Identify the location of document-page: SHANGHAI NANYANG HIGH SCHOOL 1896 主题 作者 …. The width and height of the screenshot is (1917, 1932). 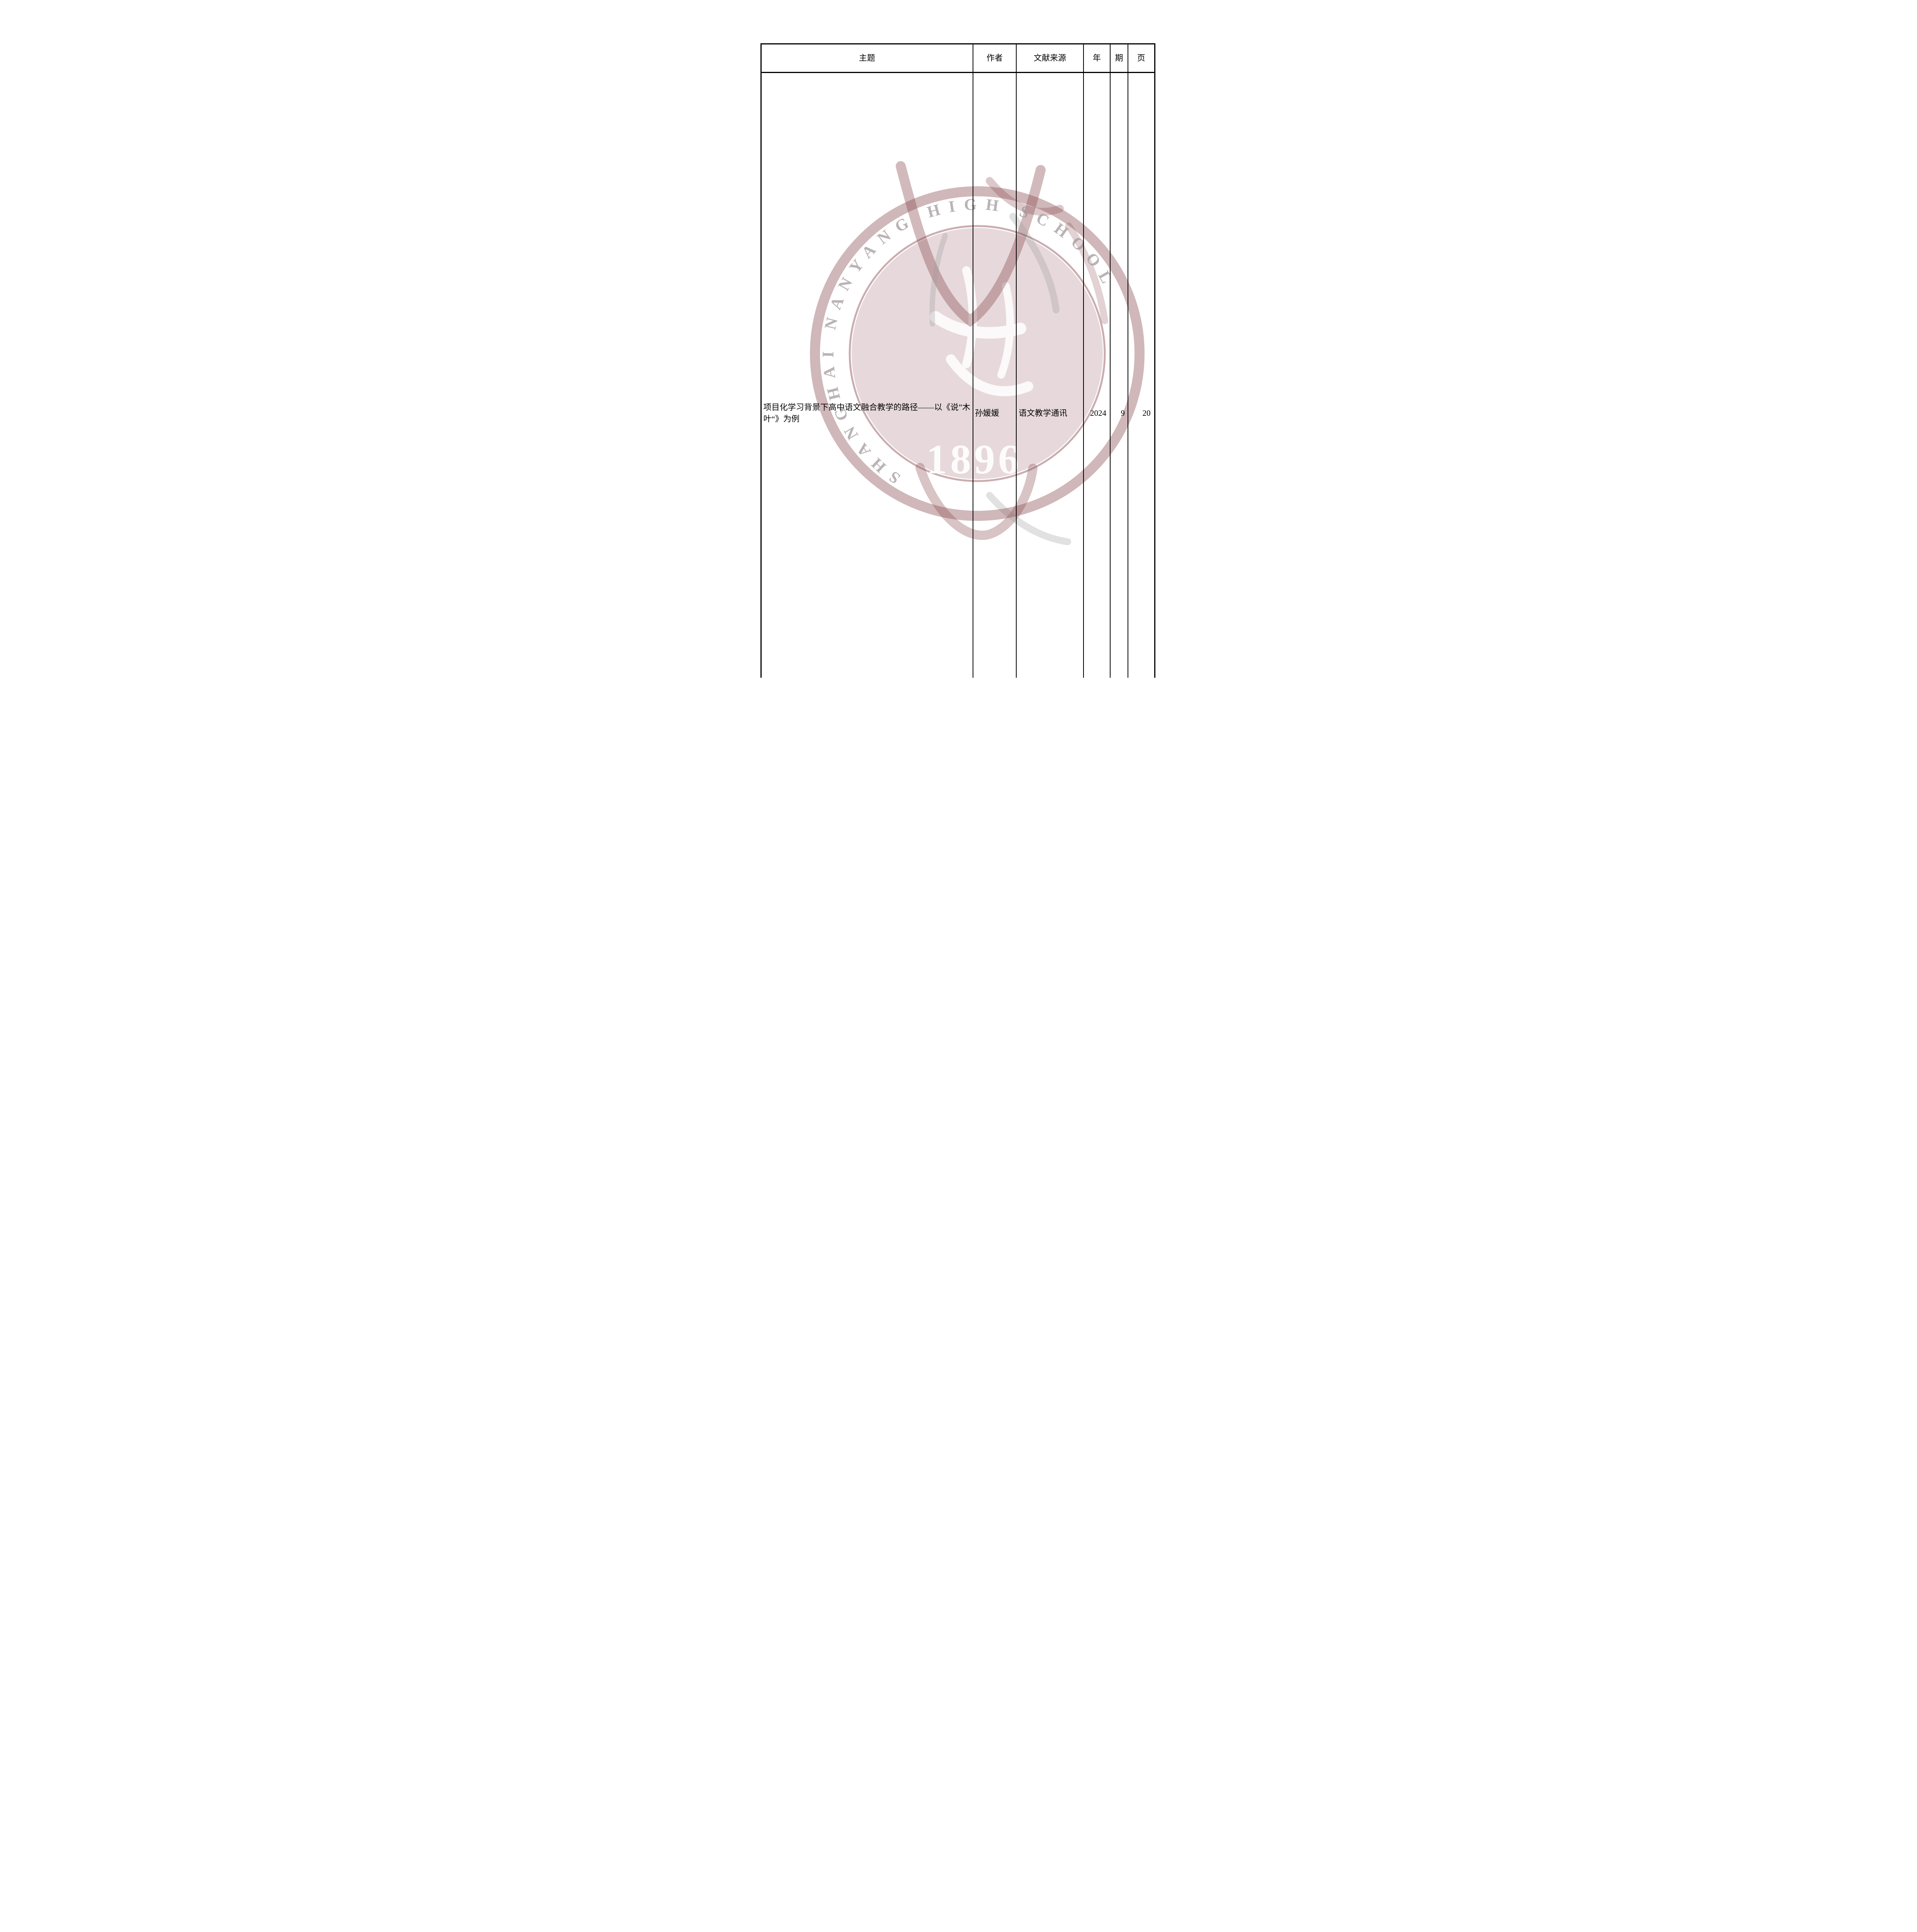
(958, 339).